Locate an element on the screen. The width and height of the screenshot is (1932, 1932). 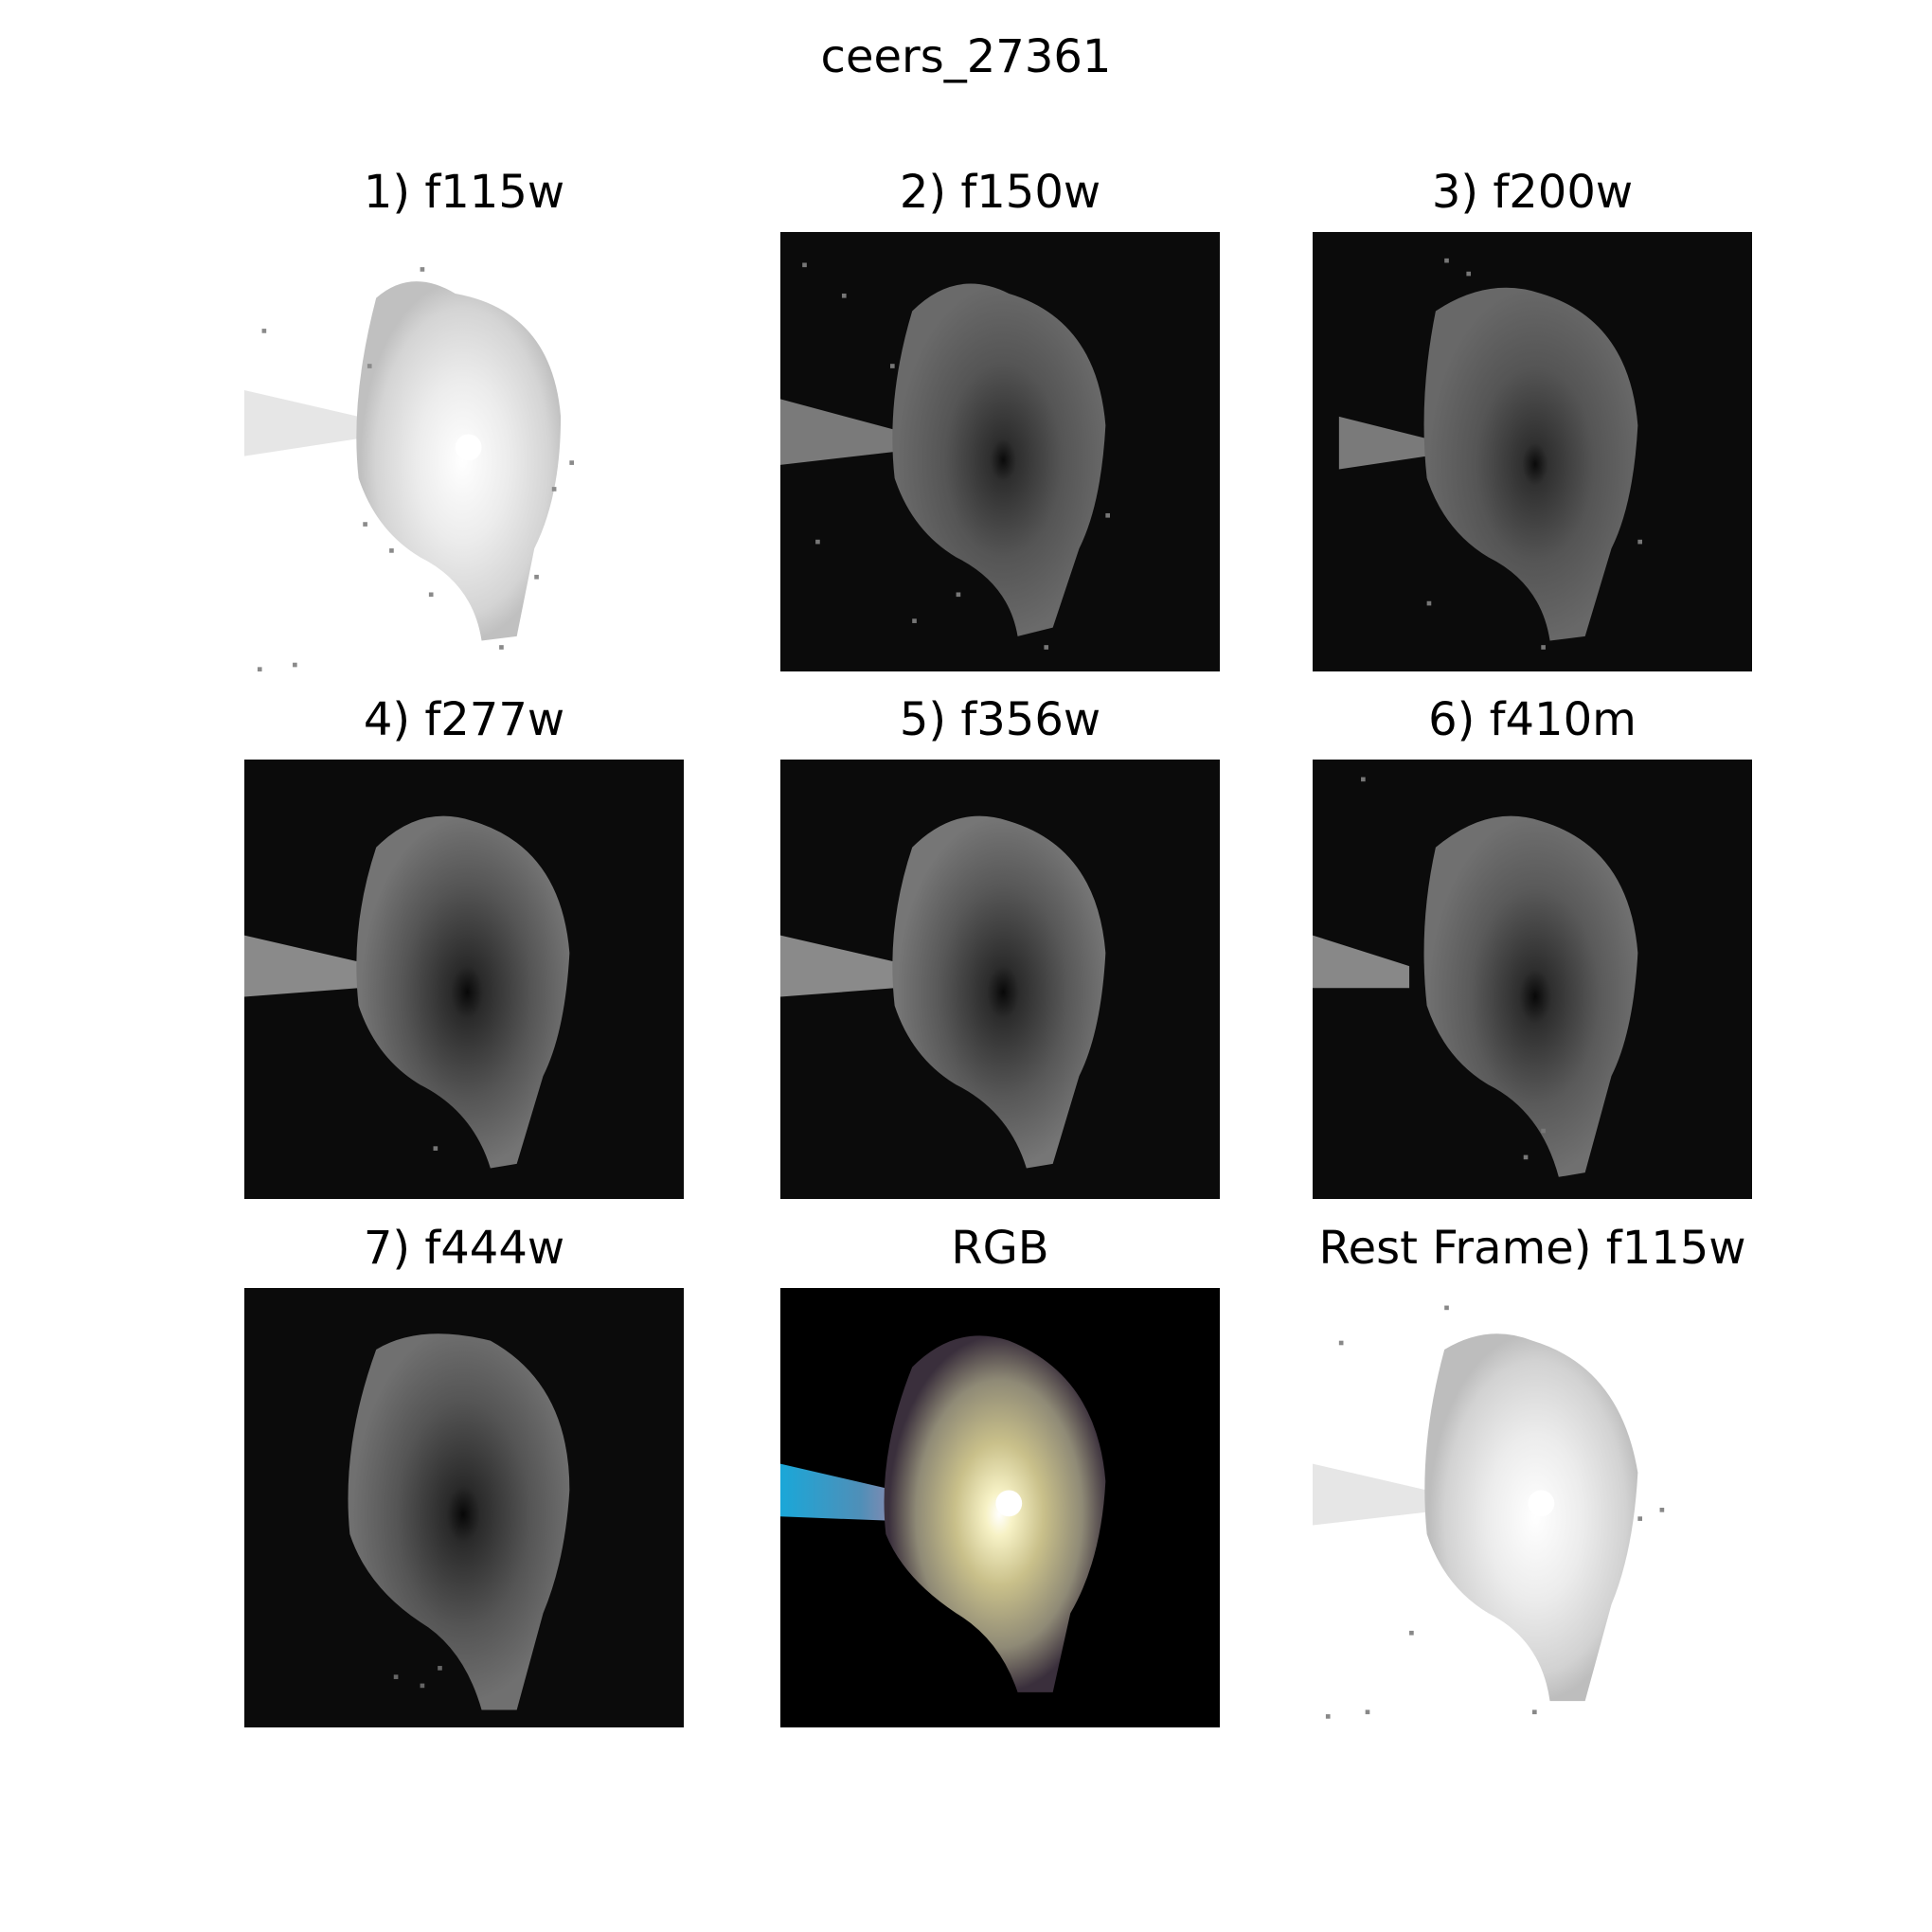
panel-title: 2) f150w is located at coordinates (1000, 192).